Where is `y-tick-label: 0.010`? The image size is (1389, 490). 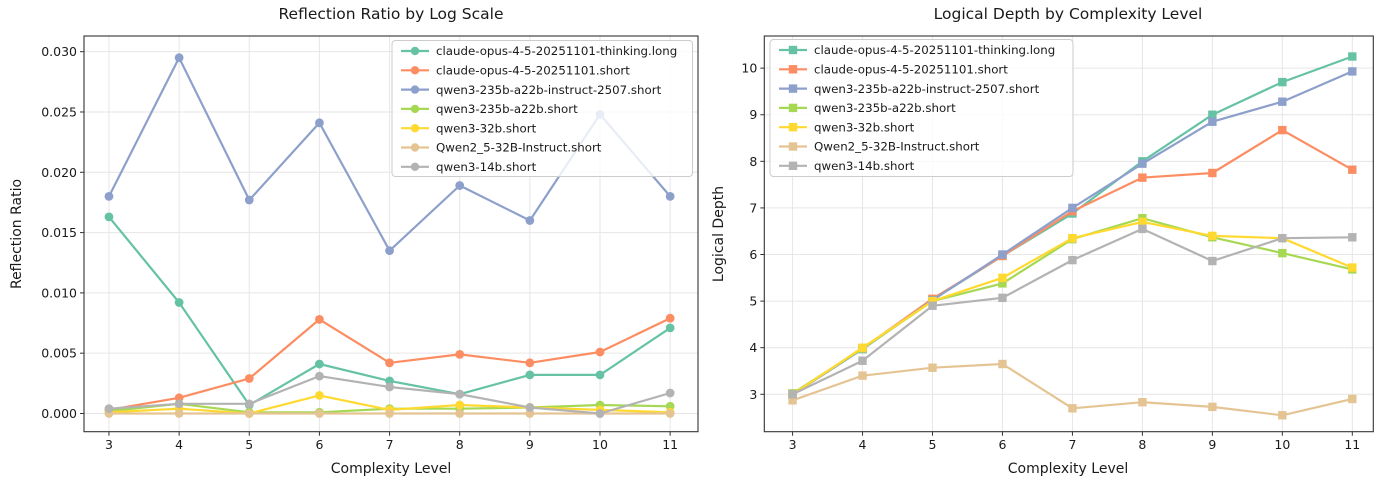
y-tick-label: 0.010 is located at coordinates (59, 292).